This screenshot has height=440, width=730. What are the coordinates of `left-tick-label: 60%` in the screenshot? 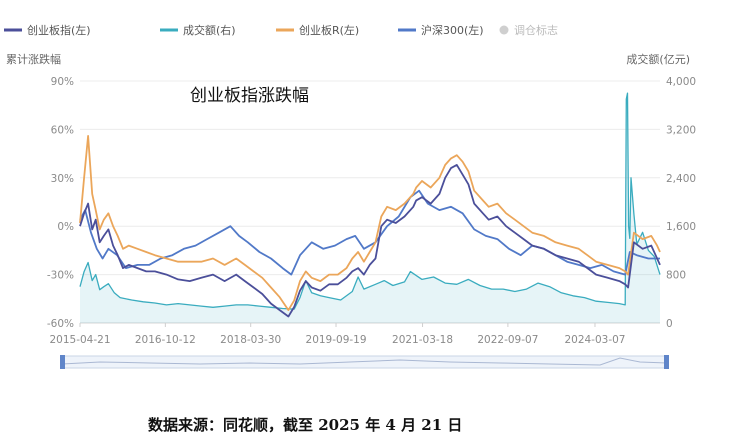 It's located at (62, 130).